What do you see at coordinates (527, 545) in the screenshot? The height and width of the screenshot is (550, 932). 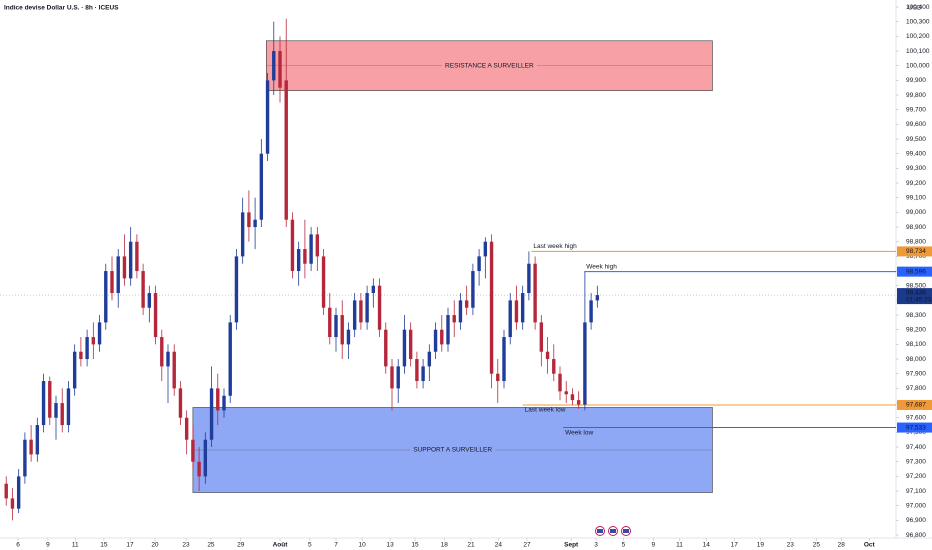 I see `x-tick-label: 27` at bounding box center [527, 545].